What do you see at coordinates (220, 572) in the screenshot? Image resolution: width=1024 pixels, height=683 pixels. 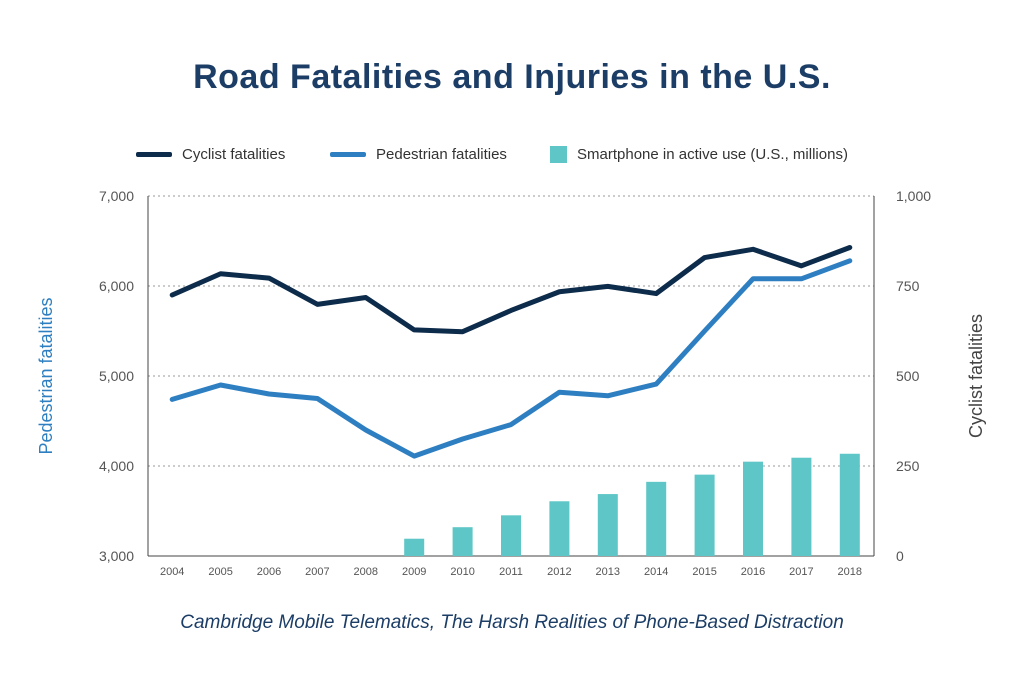 I see `x-tick-label: 2005` at bounding box center [220, 572].